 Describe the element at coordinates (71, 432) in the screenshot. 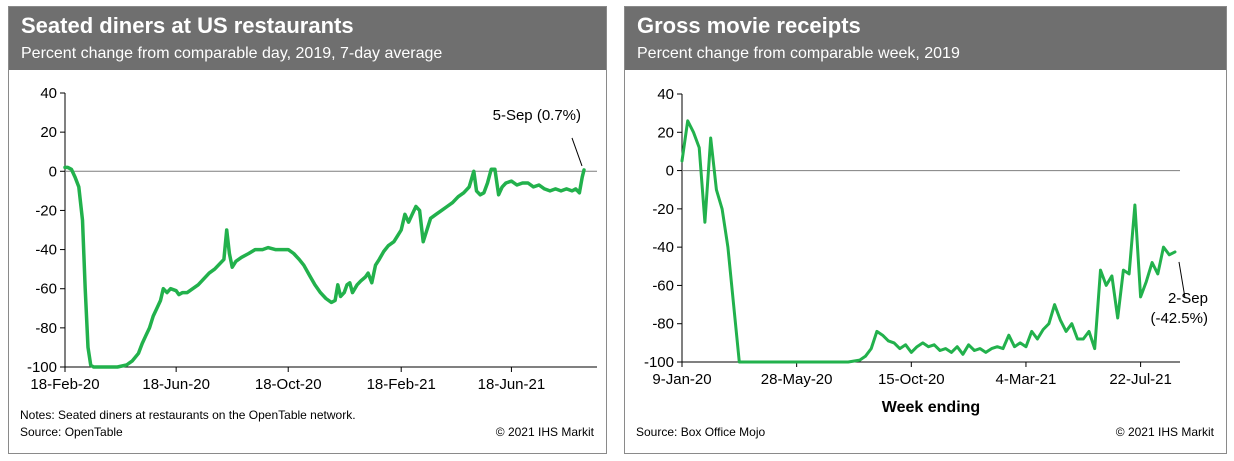

I see `chart-source: Source: OpenTable` at that location.